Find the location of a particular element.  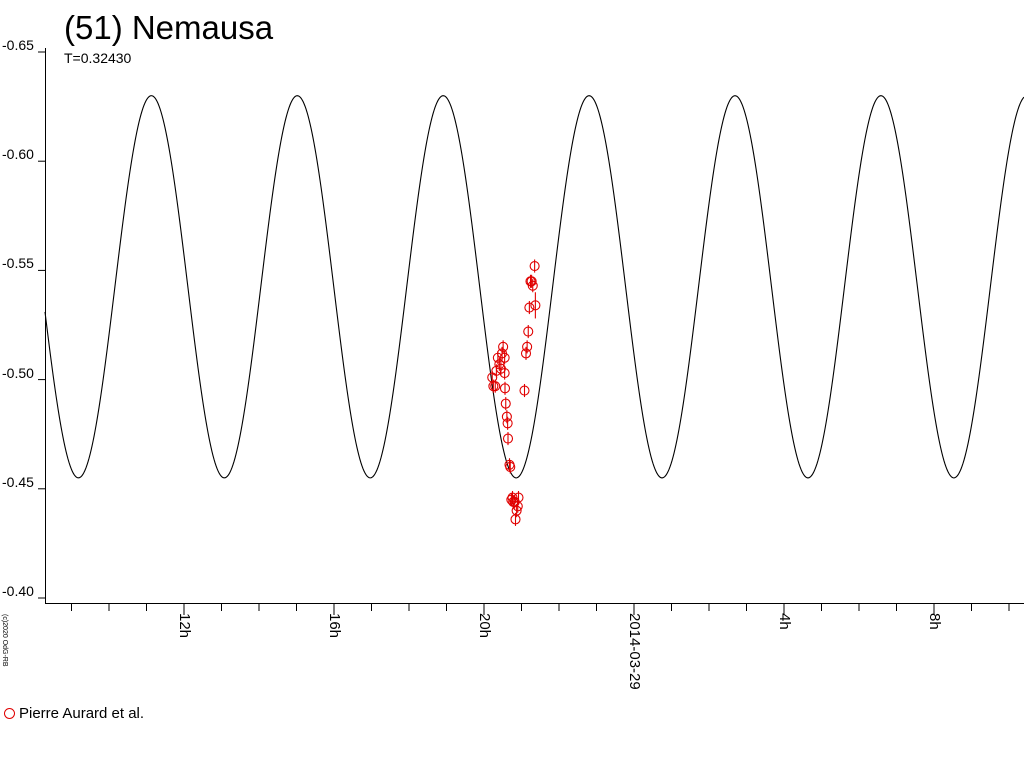

y-tick-label: -0.45 is located at coordinates (18, 481).